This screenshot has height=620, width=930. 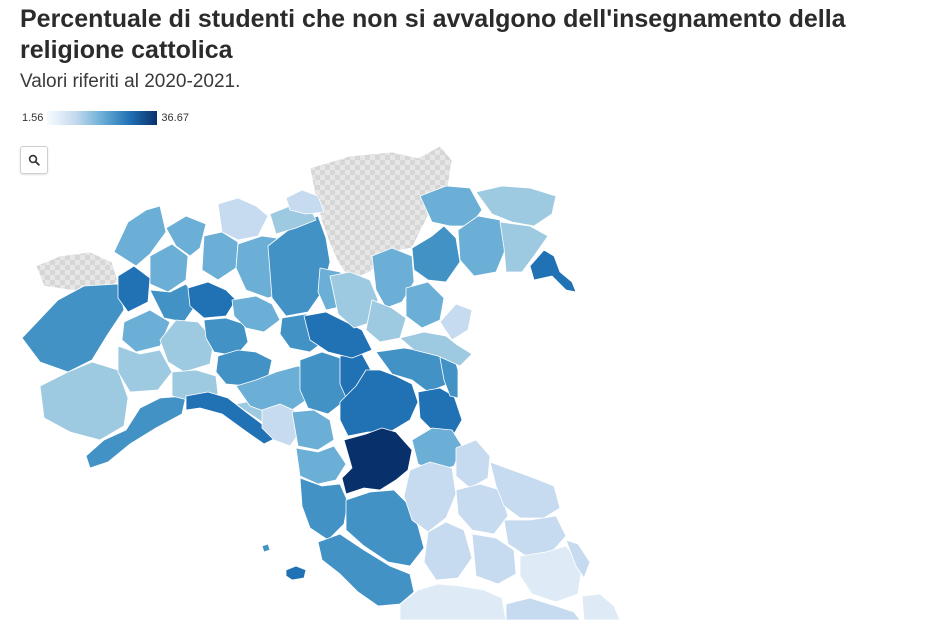 I want to click on zoom-button, so click(x=34, y=160).